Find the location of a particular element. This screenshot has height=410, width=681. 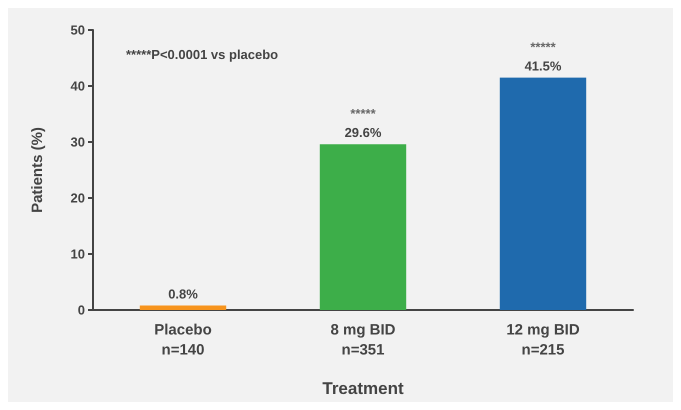

y-axis-title: Patients (%) is located at coordinates (37, 170).